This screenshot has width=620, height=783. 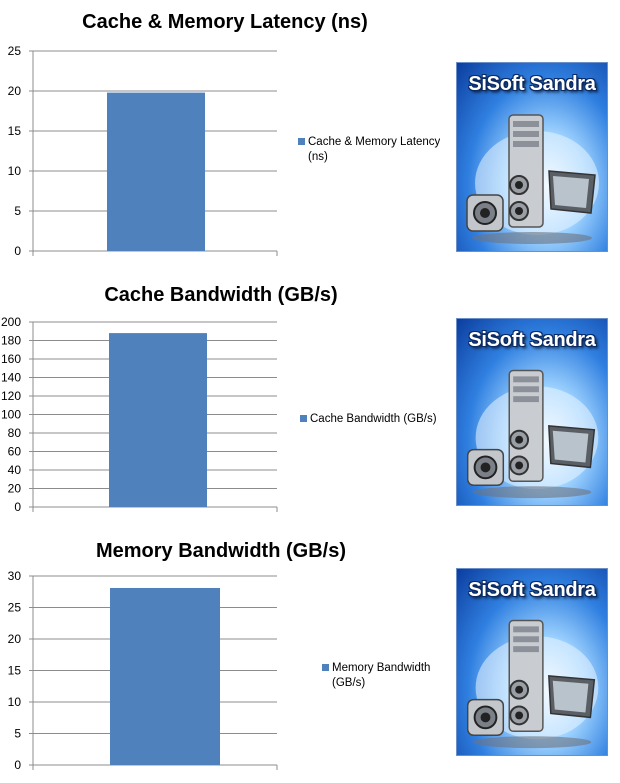 What do you see at coordinates (15, 470) in the screenshot?
I see `y-tick-label: 40` at bounding box center [15, 470].